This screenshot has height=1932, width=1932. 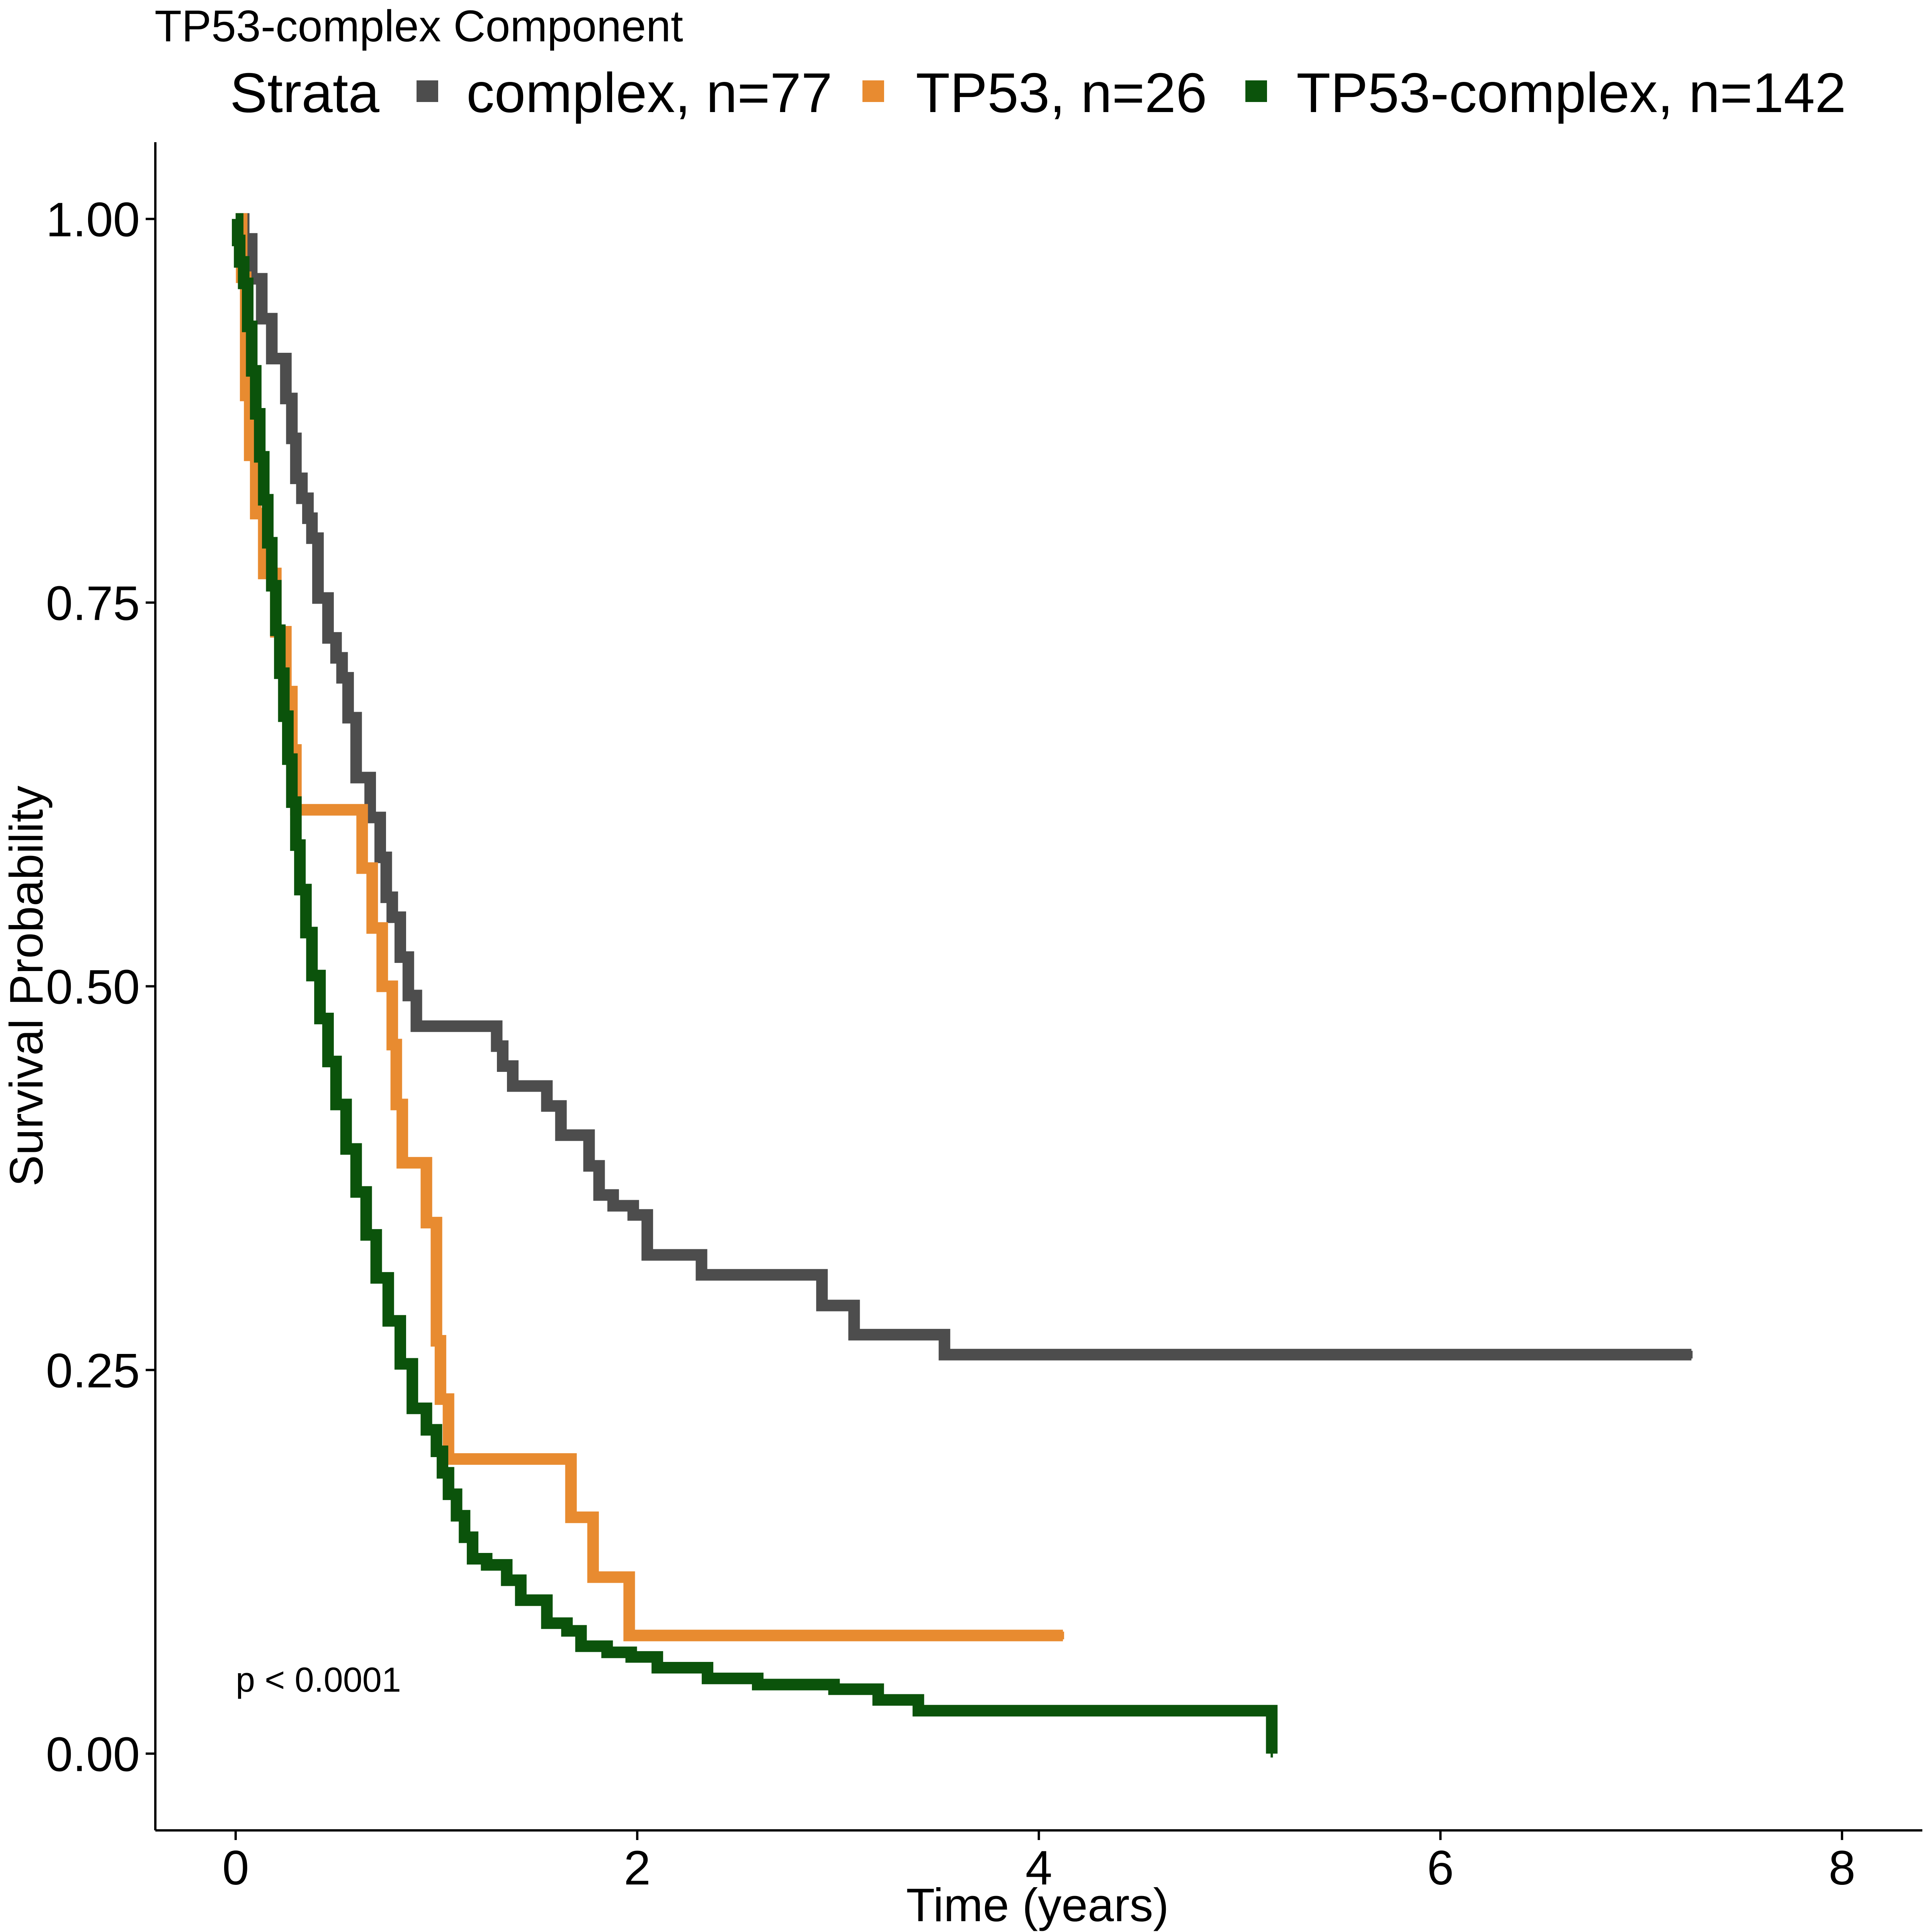 I want to click on y-tick-label: 0.50, so click(x=93, y=988).